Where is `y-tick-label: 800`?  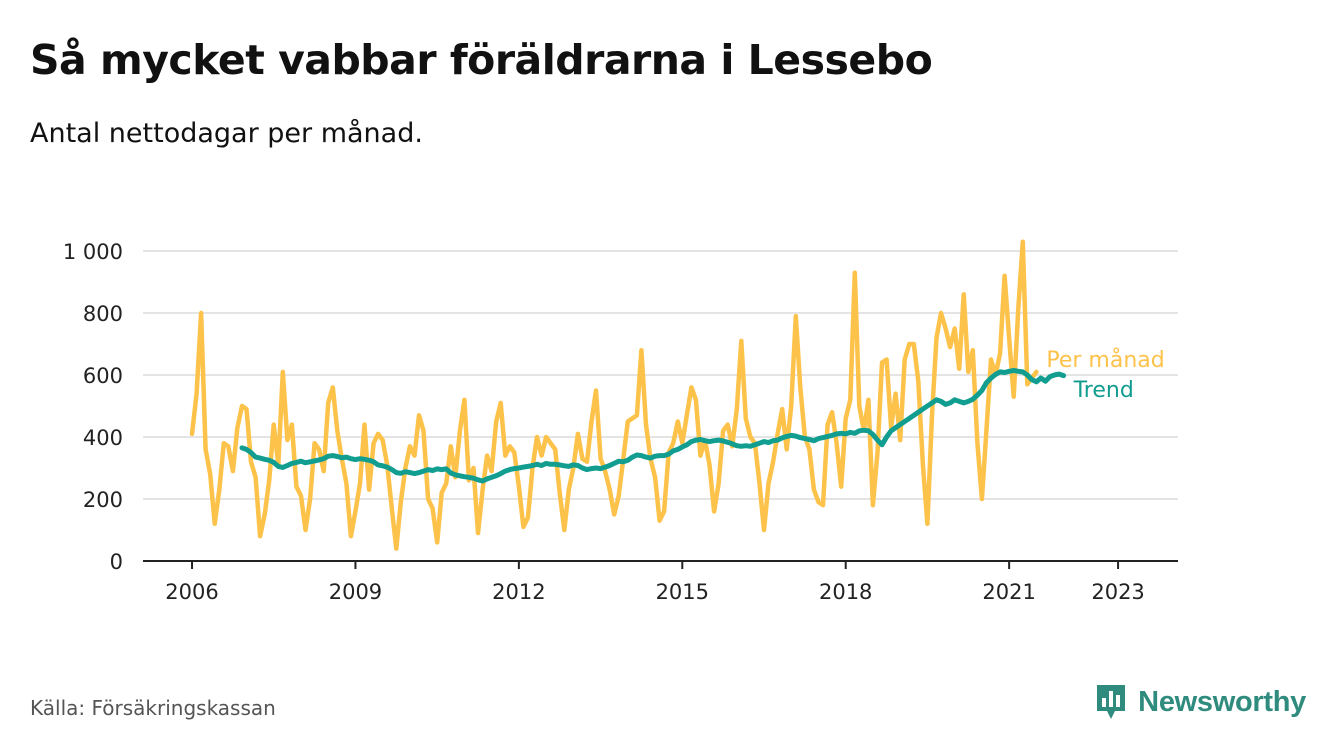 y-tick-label: 800 is located at coordinates (103, 314).